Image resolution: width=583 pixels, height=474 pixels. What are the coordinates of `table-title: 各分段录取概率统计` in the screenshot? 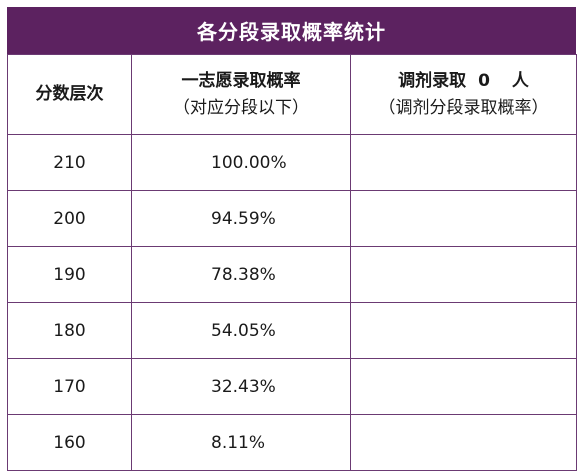 It's located at (291, 30).